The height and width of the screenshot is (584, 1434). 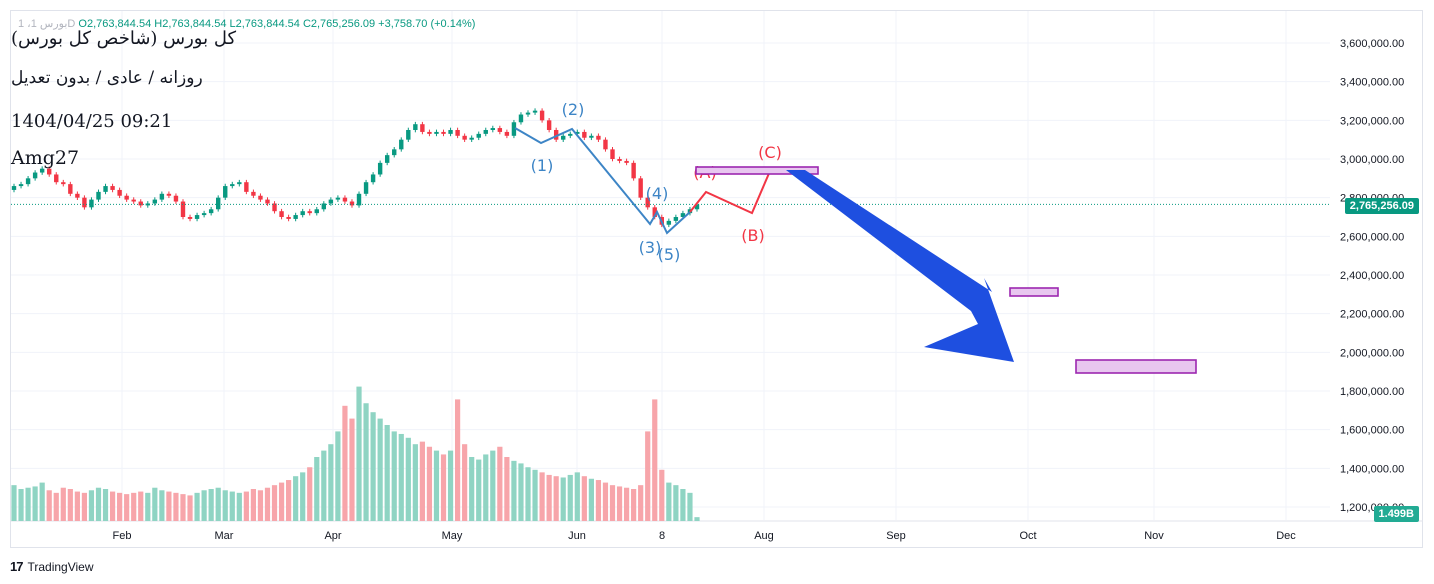 What do you see at coordinates (1372, 353) in the screenshot?
I see `y-tick-label: 2,000,000.00` at bounding box center [1372, 353].